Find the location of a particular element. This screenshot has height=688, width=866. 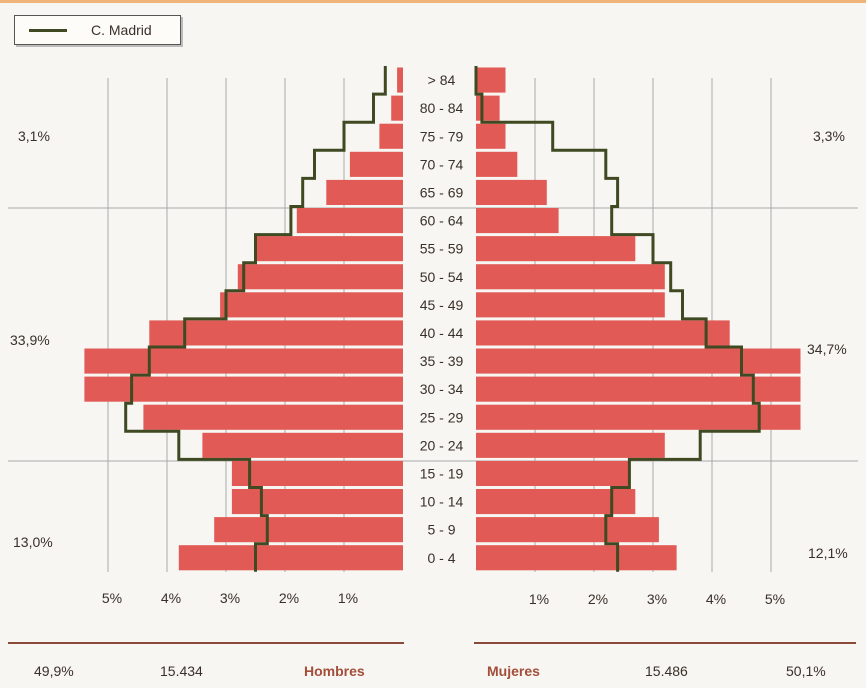

share-left-middle: 33,9% is located at coordinates (30, 340).